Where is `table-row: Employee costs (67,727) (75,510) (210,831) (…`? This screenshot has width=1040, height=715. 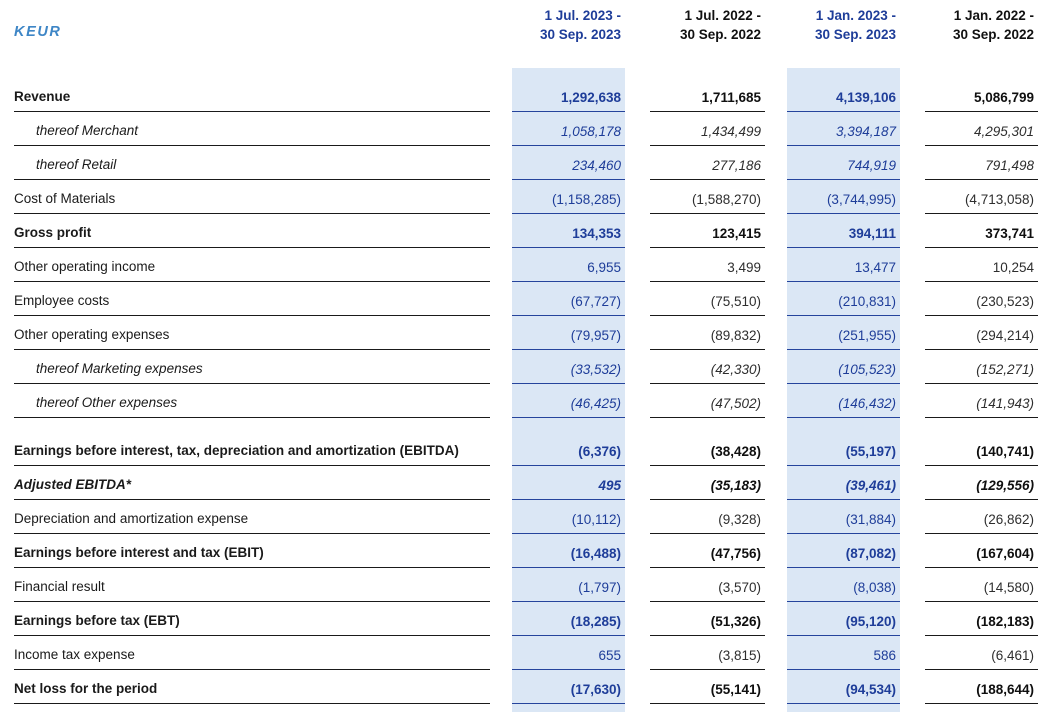 table-row: Employee costs (67,727) (75,510) (210,831) (… is located at coordinates (526, 299).